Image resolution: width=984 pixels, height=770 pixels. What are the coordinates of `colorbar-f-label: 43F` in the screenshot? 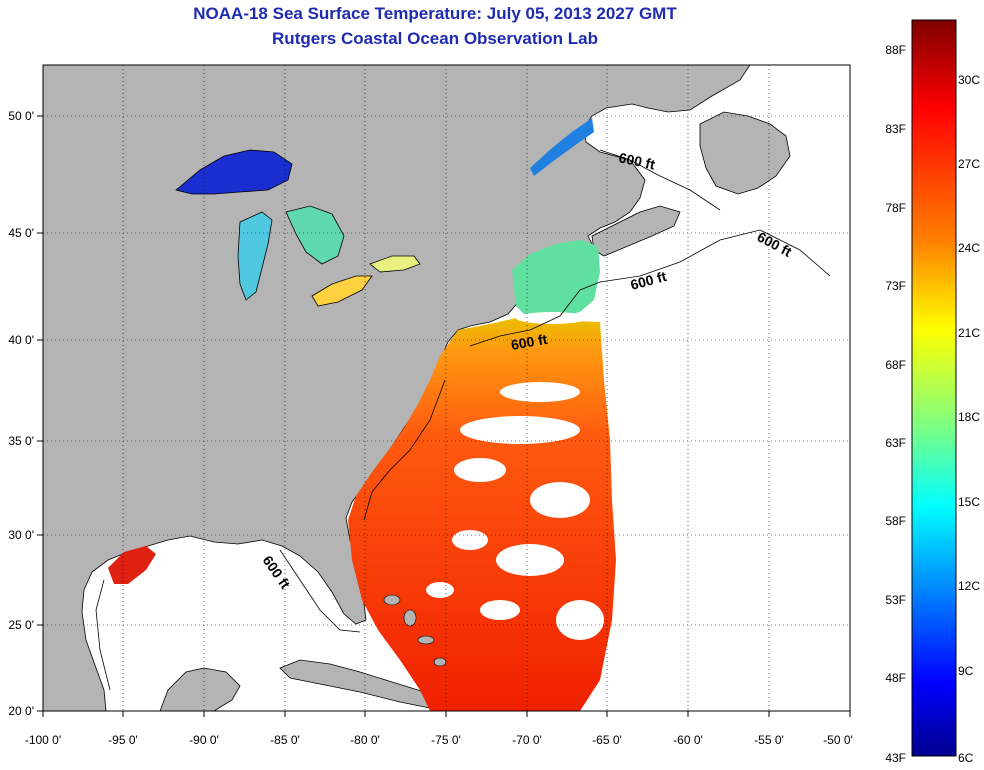 It's located at (895, 758).